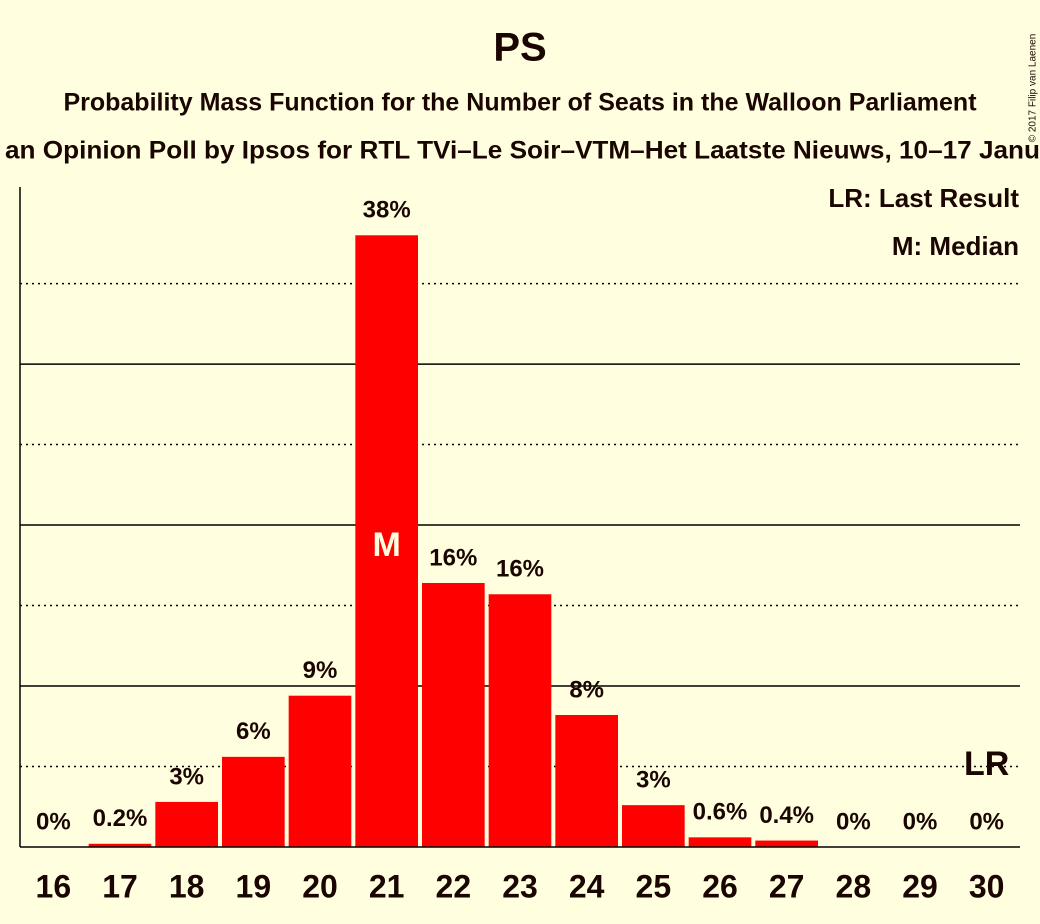 This screenshot has height=924, width=1040. I want to click on x-tick-label: 17, so click(120, 886).